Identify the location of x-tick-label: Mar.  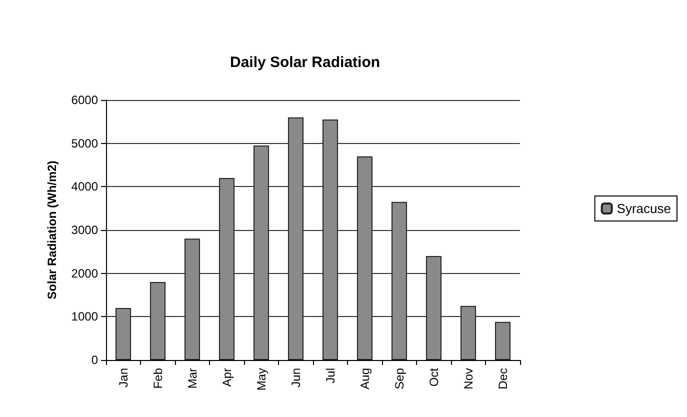
(192, 378).